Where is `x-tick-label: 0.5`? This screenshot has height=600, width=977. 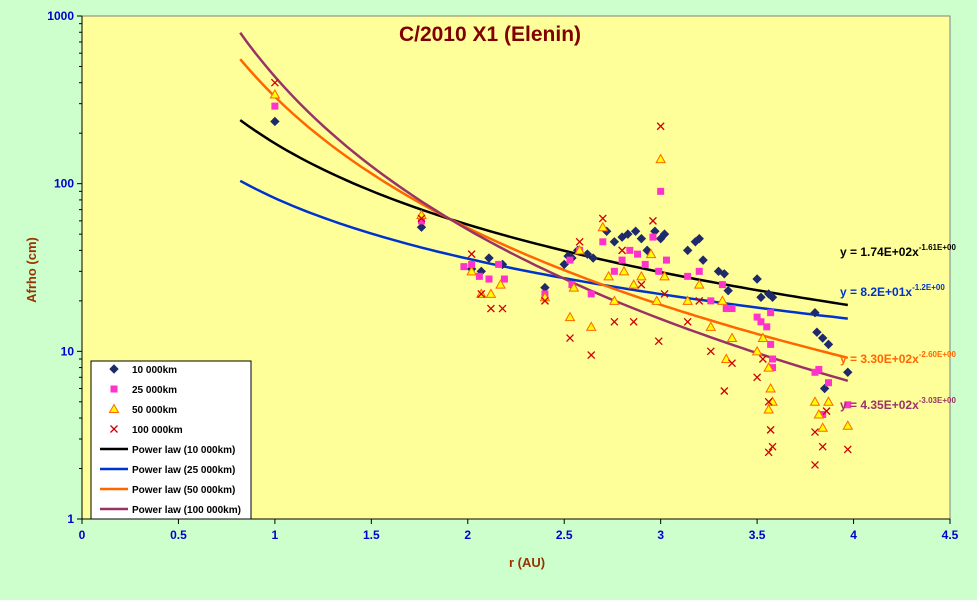
x-tick-label: 0.5 is located at coordinates (178, 535).